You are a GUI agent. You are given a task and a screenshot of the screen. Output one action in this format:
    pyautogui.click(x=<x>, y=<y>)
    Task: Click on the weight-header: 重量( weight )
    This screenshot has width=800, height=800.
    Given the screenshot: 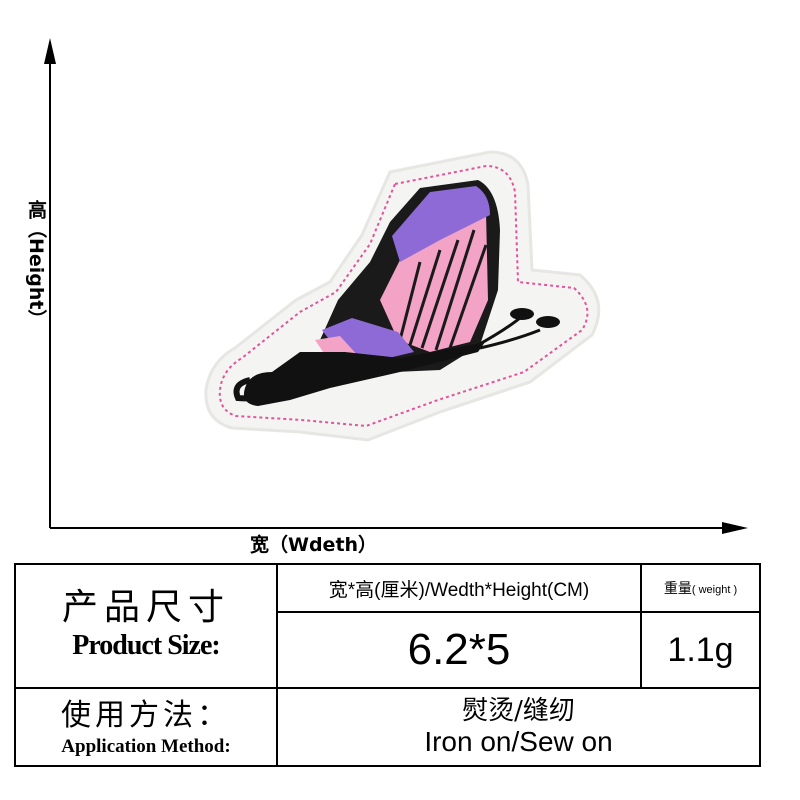 What is the action you would take?
    pyautogui.click(x=700, y=588)
    